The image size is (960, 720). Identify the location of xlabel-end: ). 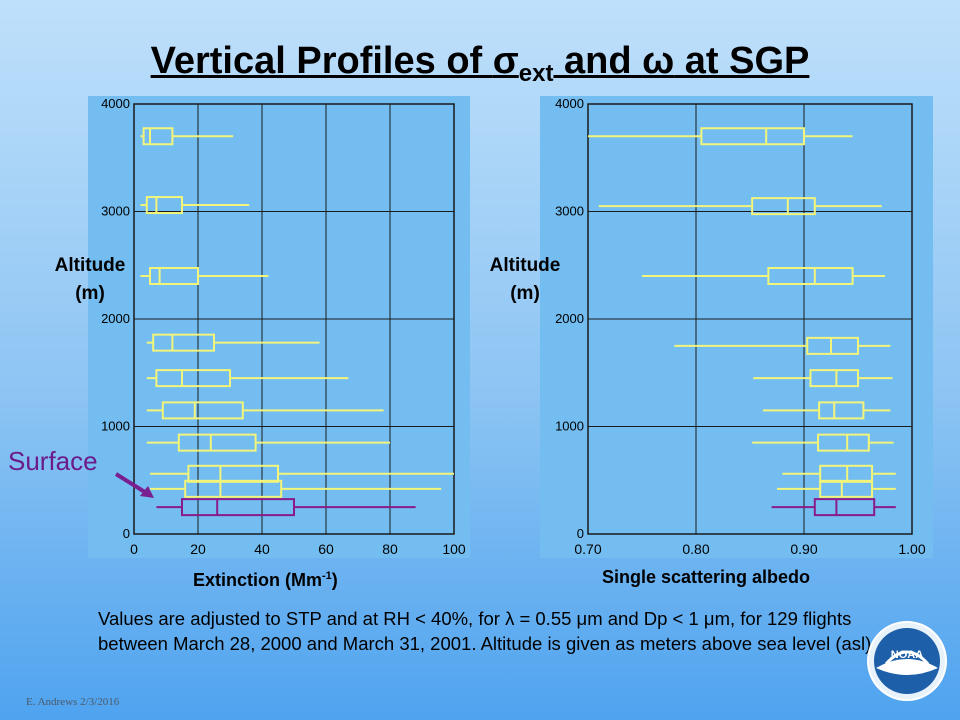
(334, 580).